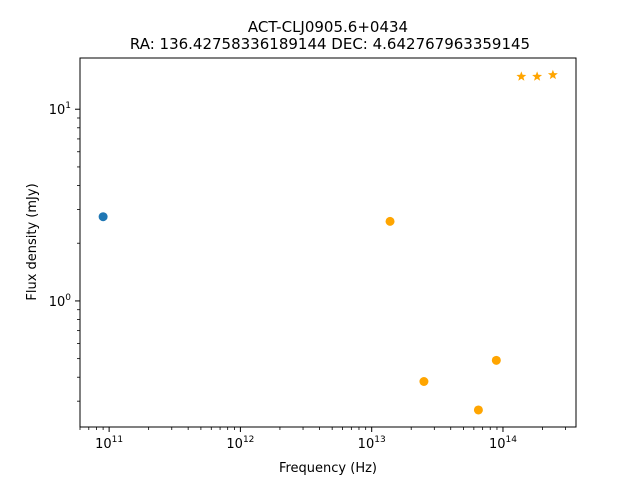  I want to click on x-tick-label: 1012, so click(240, 443).